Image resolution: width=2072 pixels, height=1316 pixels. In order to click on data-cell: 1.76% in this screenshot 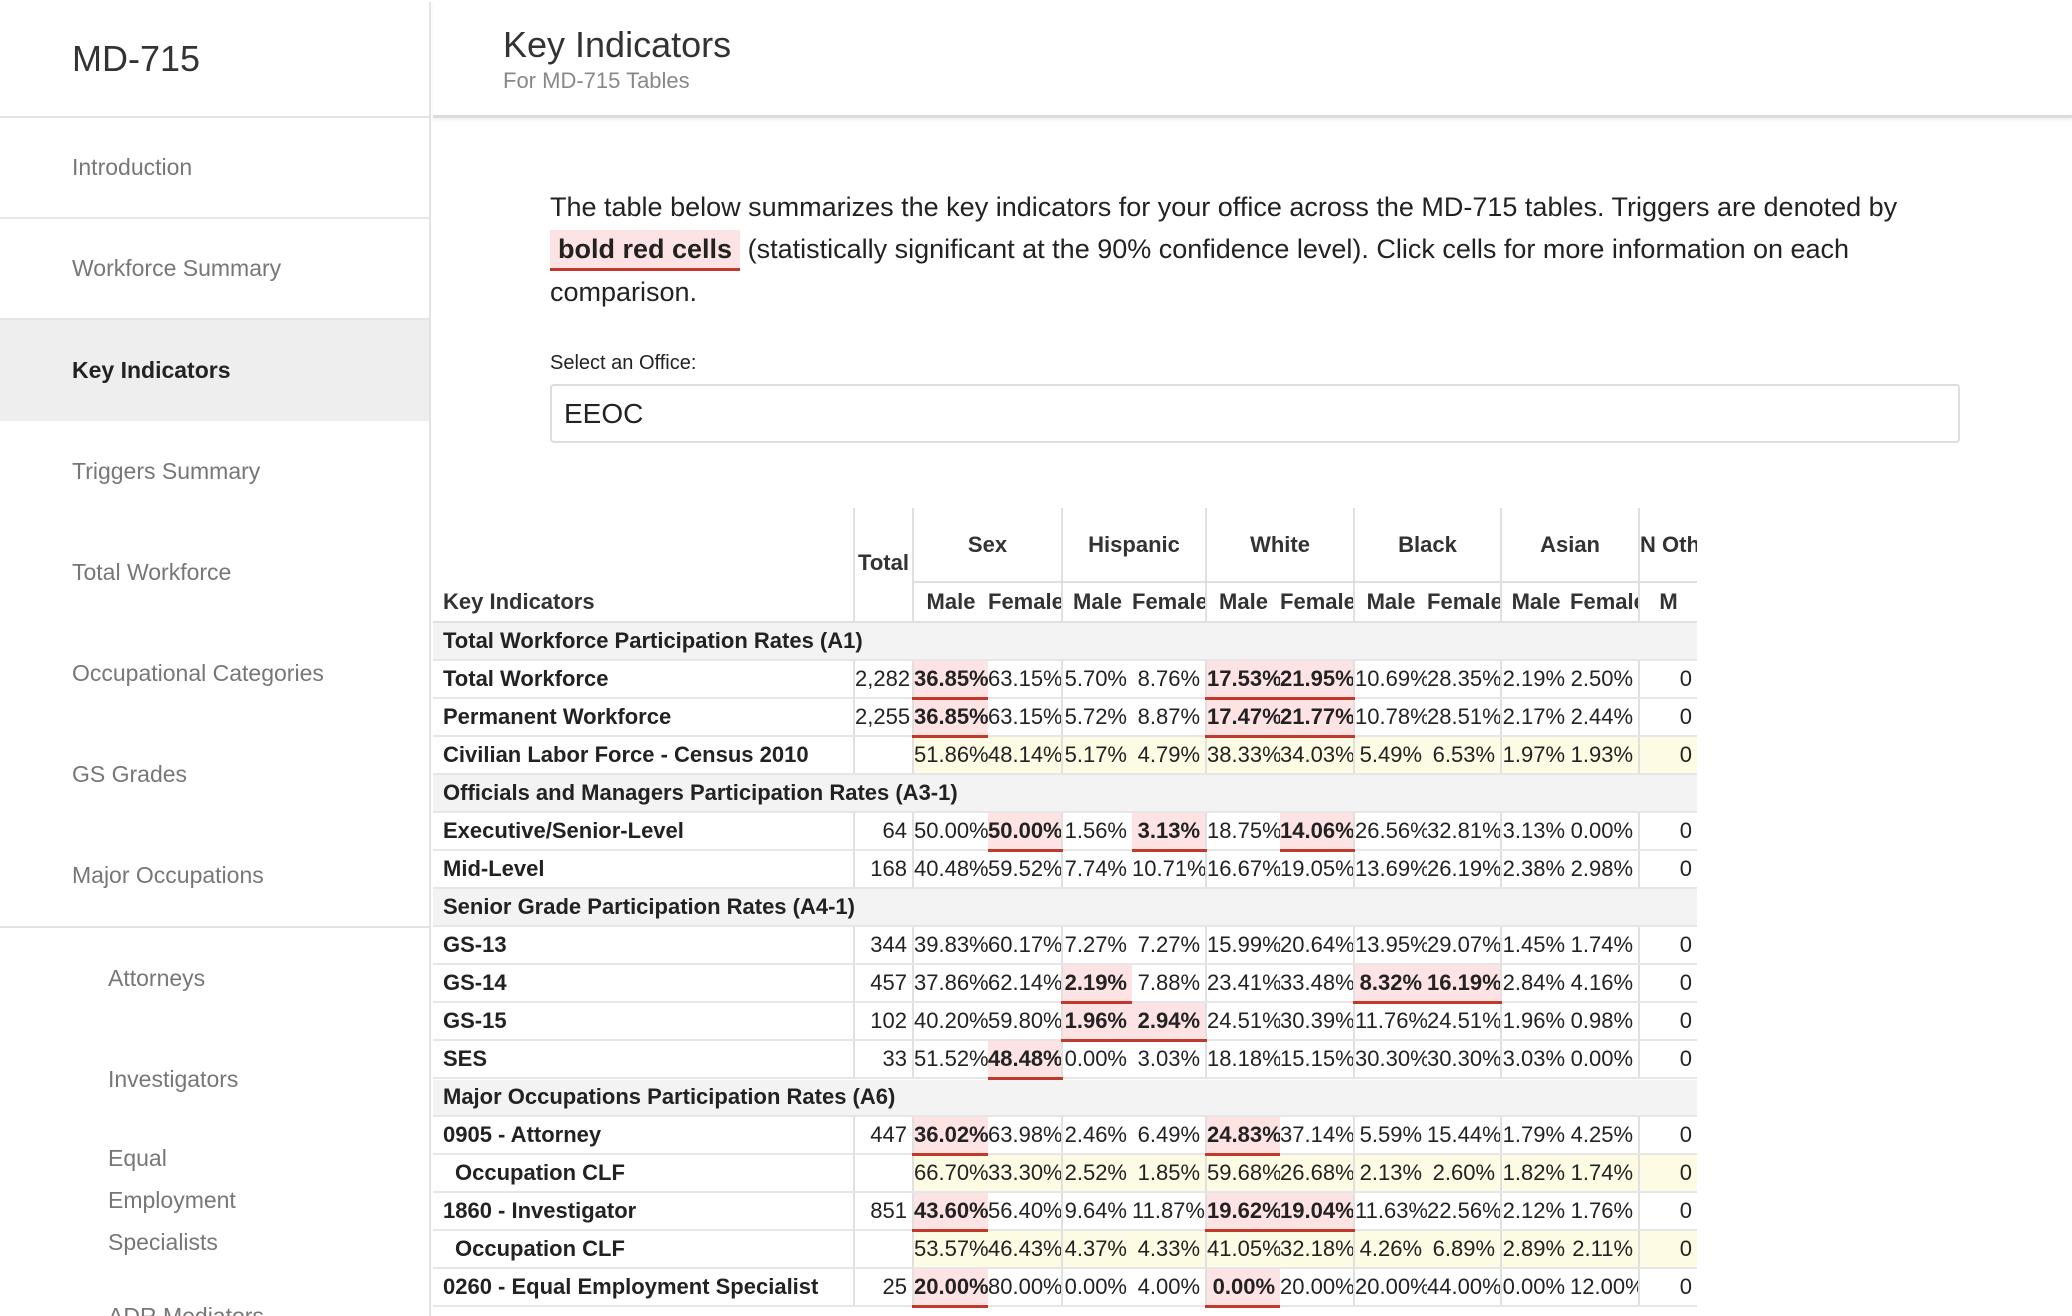, I will do `click(1605, 1211)`.